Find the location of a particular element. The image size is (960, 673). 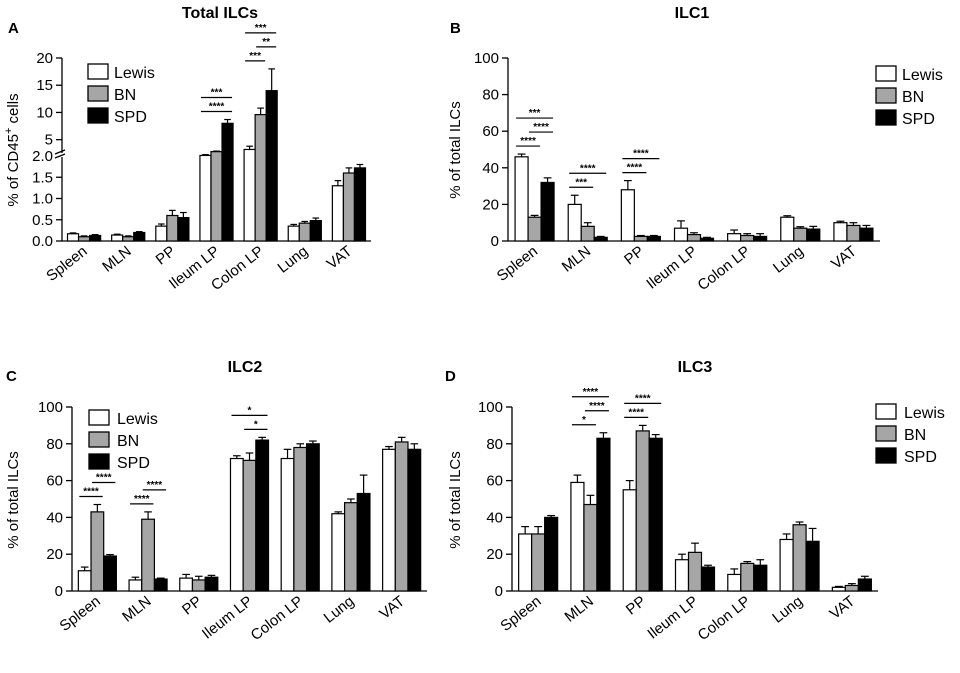

y-axis-label-text: % of total ILCs is located at coordinates (455, 500).